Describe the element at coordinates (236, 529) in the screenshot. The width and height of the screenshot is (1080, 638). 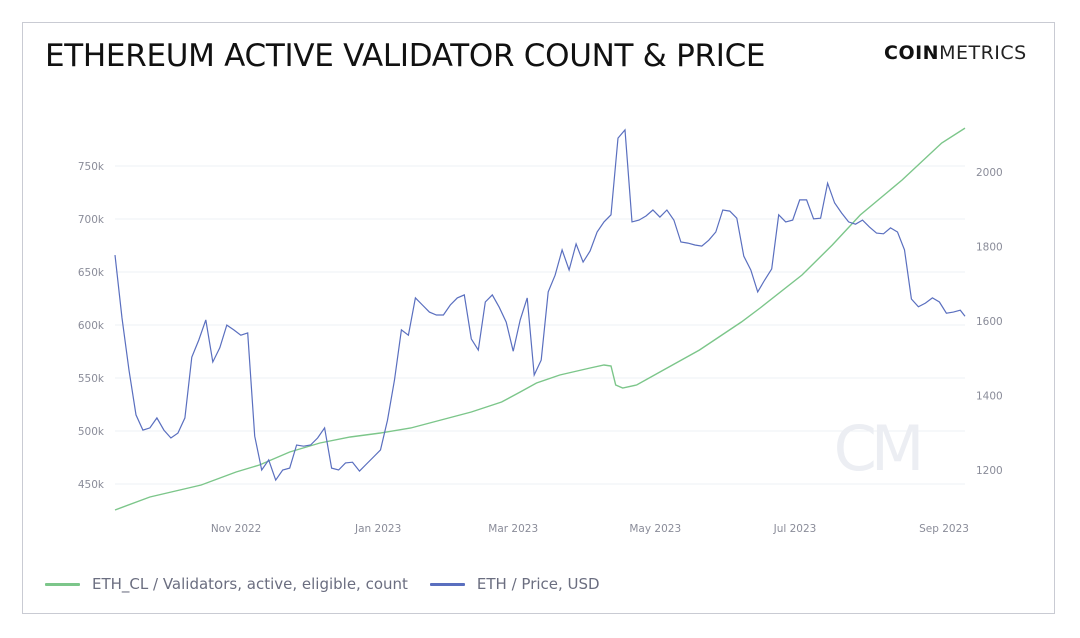
I see `x-tick-label: Nov 2022` at that location.